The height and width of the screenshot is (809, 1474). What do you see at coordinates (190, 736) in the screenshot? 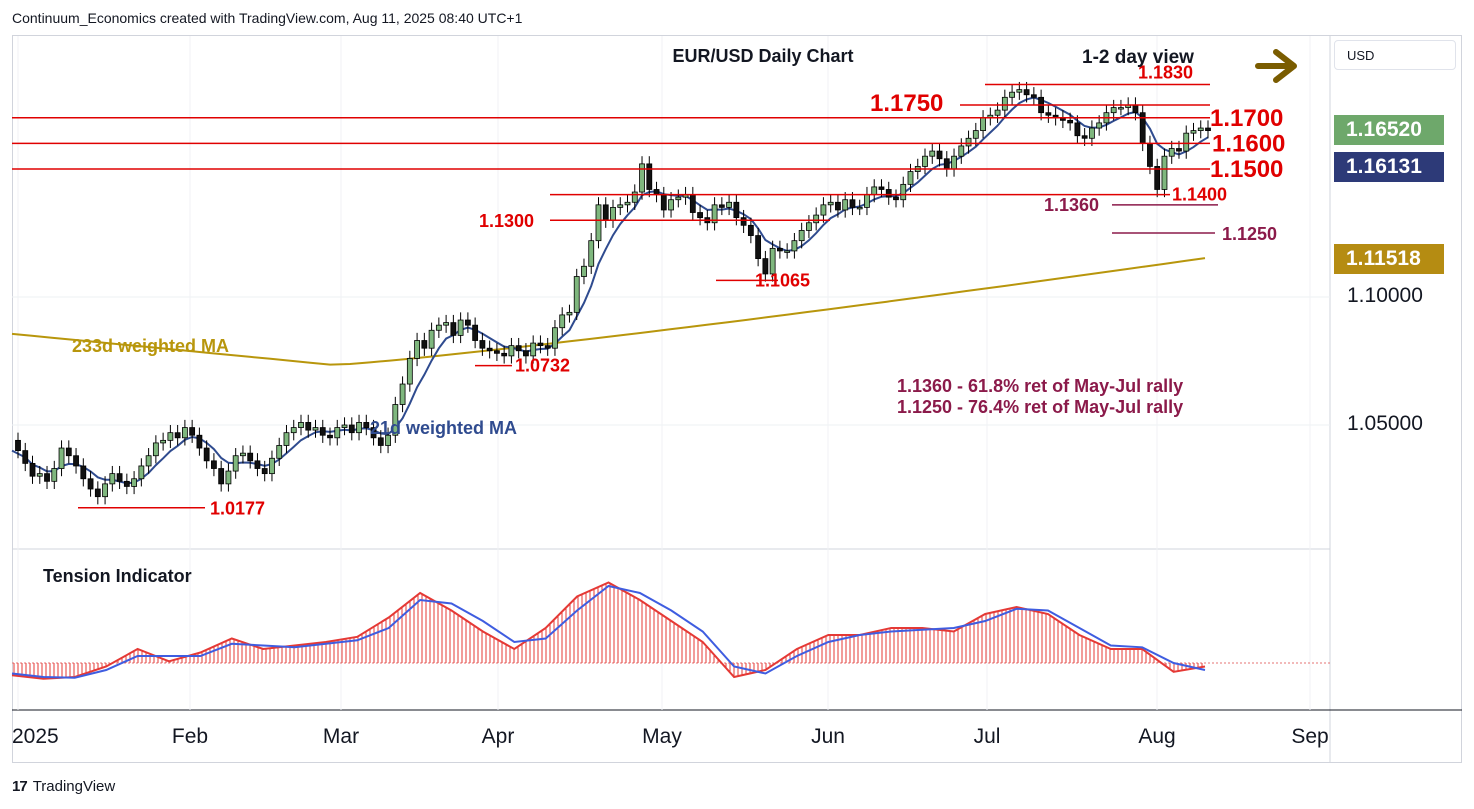
I see `time-tick-label: Feb` at bounding box center [190, 736].